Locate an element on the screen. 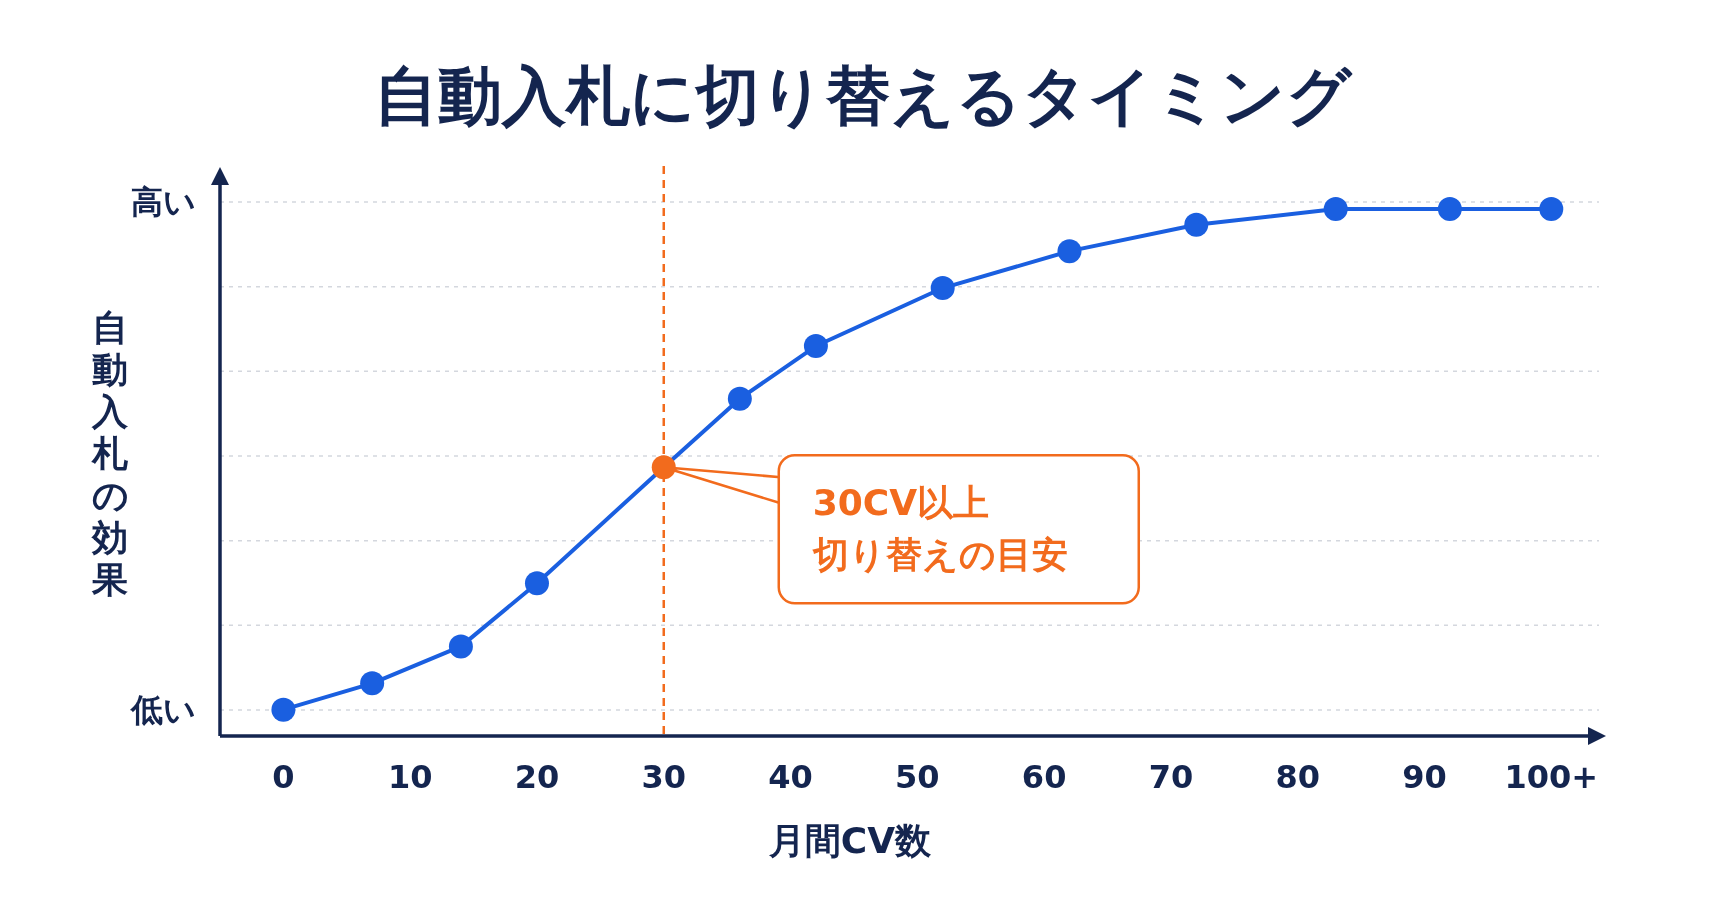  x-tick-label: 30 is located at coordinates (664, 777).